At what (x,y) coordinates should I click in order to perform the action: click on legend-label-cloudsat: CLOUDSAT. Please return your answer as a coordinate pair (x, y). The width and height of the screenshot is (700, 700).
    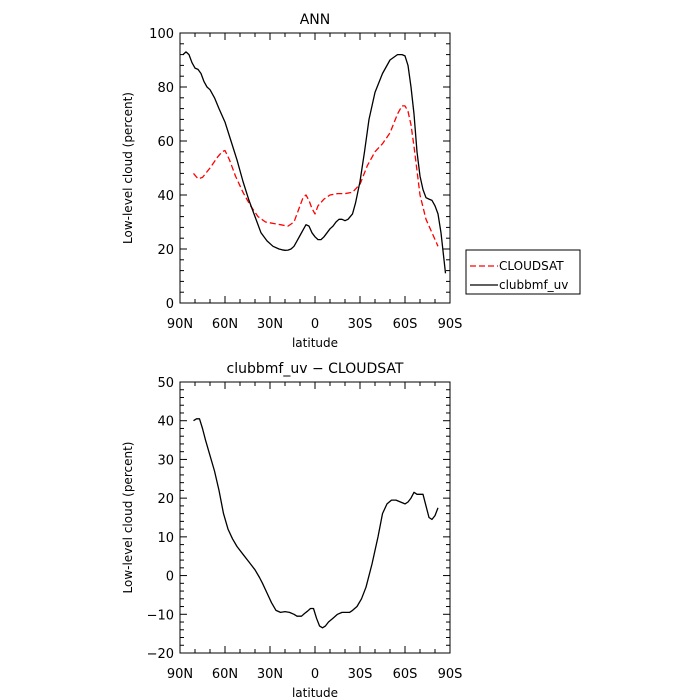
    Looking at the image, I should click on (531, 266).